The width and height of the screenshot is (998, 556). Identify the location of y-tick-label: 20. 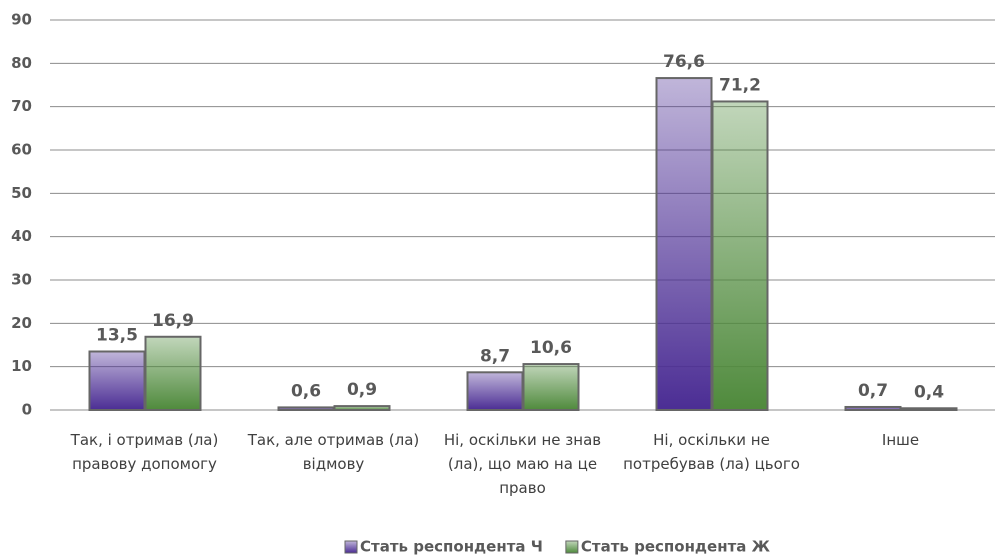
(21, 323).